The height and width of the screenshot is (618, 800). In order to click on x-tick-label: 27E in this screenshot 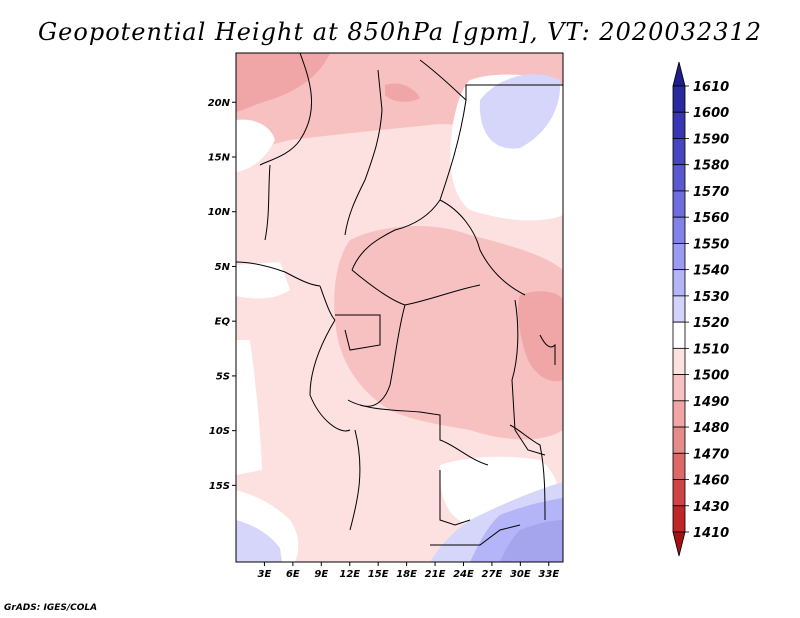, I will do `click(492, 574)`.